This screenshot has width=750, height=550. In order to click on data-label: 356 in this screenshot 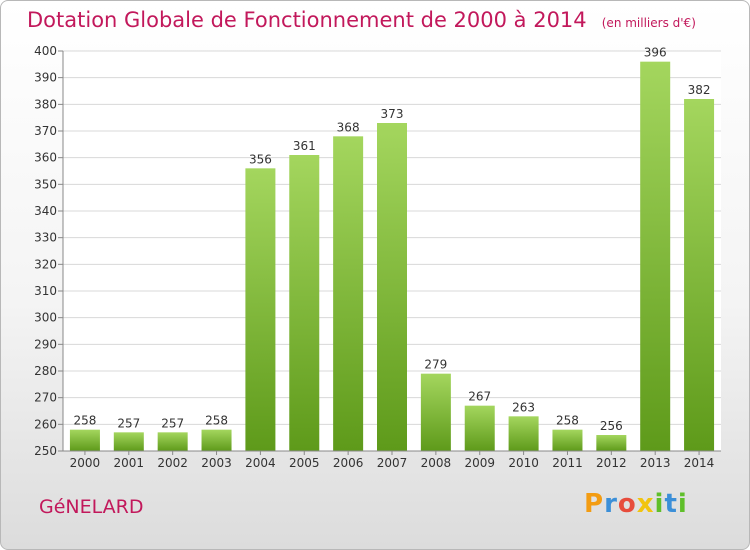, I will do `click(260, 159)`.